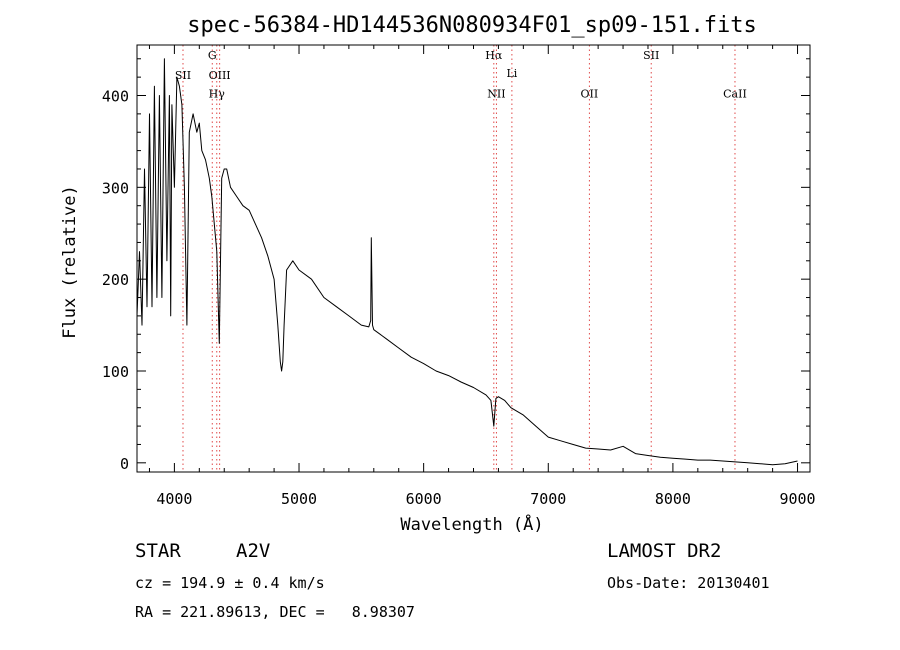  Describe the element at coordinates (299, 499) in the screenshot. I see `x-tick-label-1: 5000` at that location.